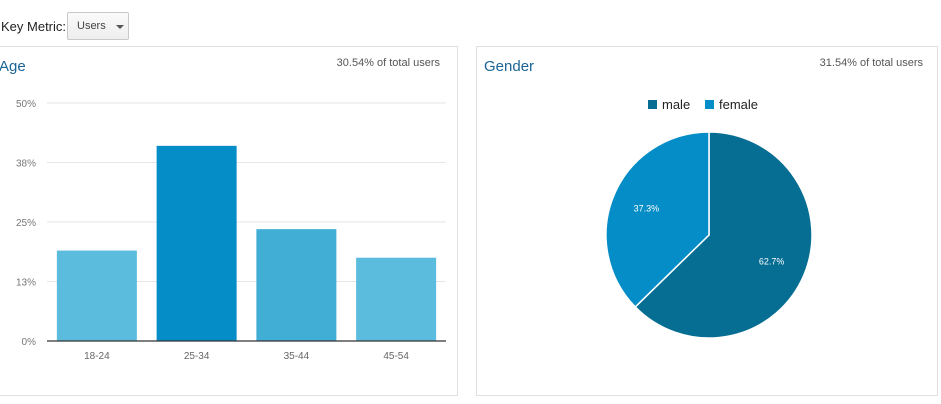  Describe the element at coordinates (657, 219) in the screenshot. I see `pie-slice-female` at that location.